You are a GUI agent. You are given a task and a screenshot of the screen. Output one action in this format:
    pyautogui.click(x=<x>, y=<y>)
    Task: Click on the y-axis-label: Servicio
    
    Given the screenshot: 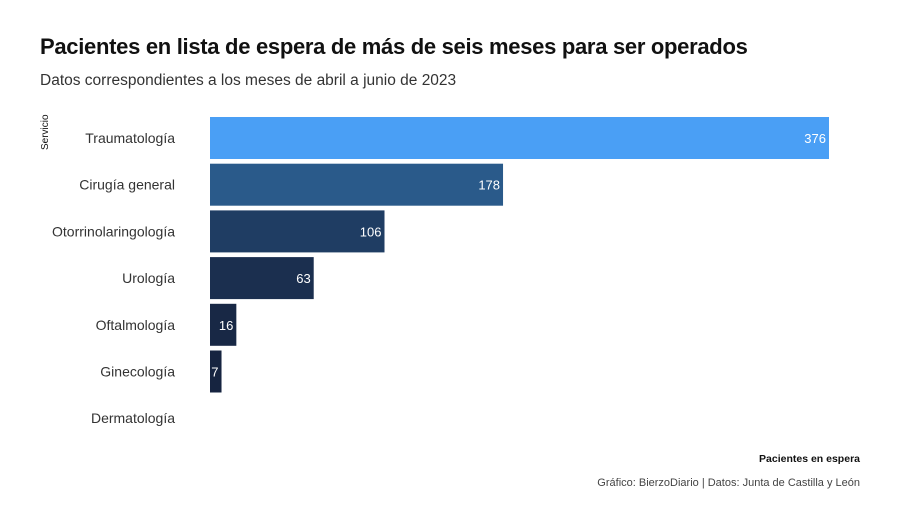 What is the action you would take?
    pyautogui.click(x=45, y=132)
    